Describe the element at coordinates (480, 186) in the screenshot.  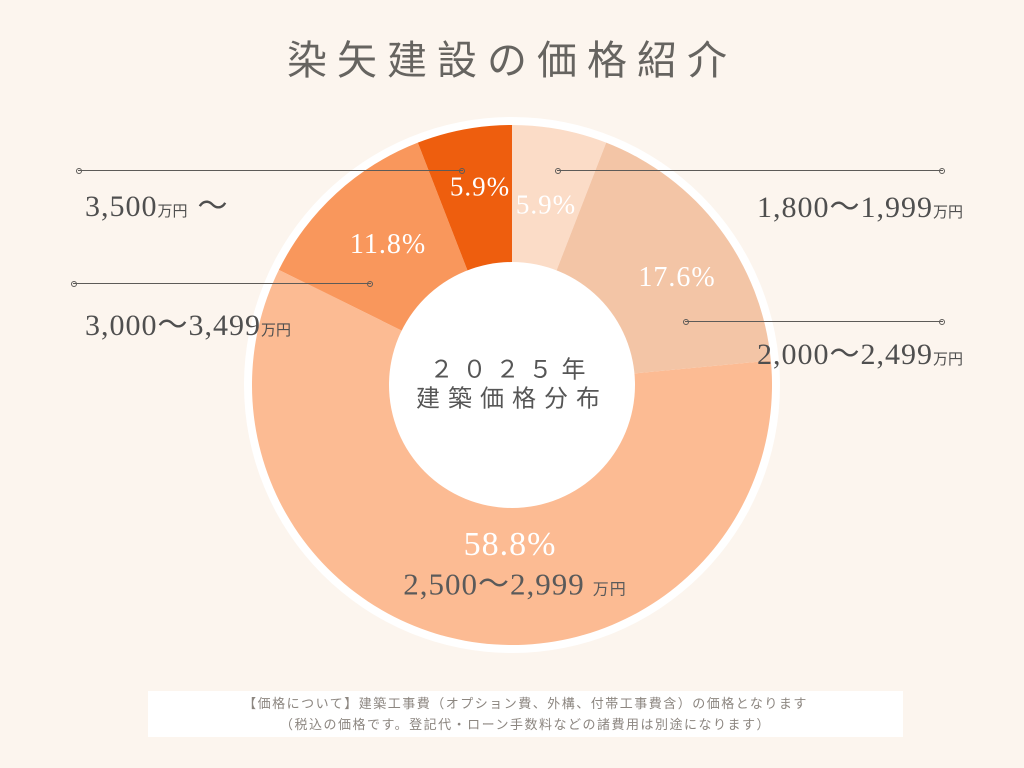
I see `pct-label-3500: 5.9%` at that location.